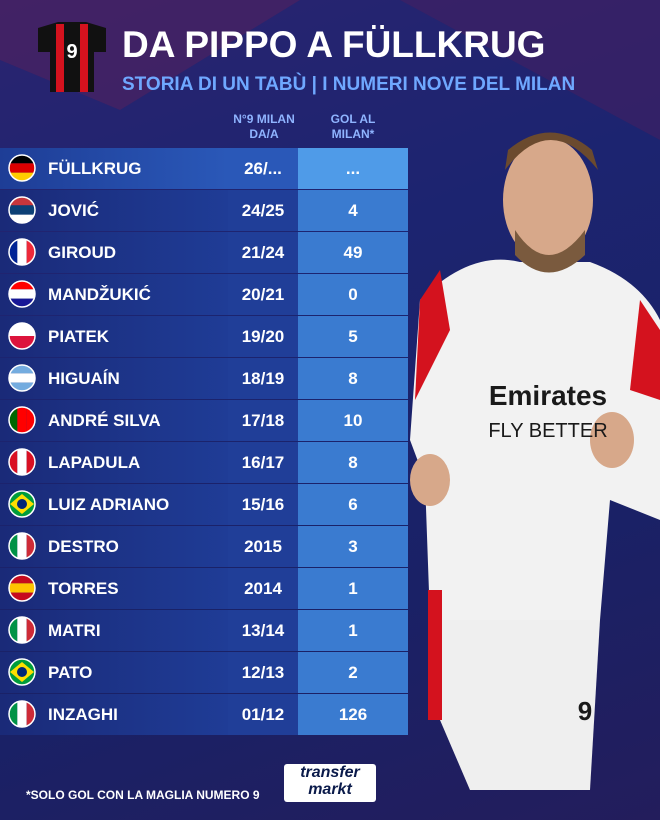  Describe the element at coordinates (263, 504) in the screenshot. I see `period: 15/16` at that location.